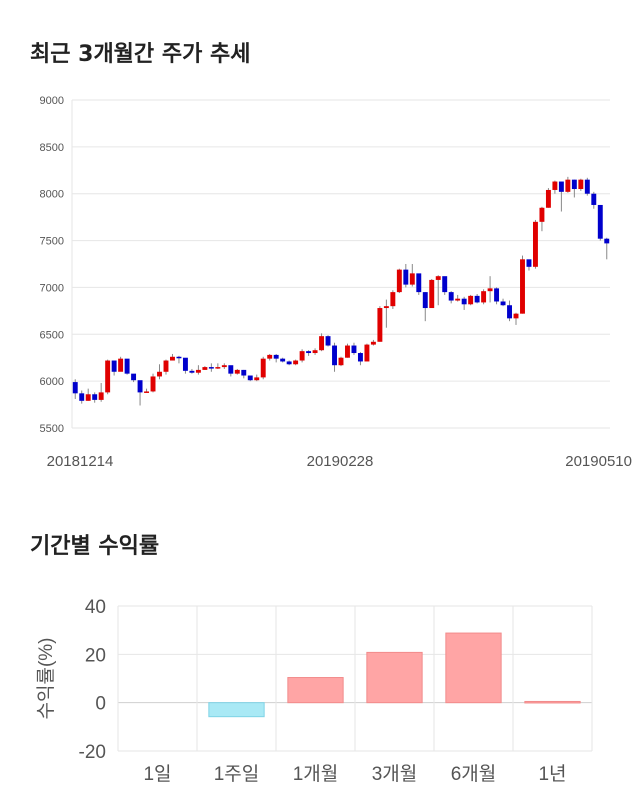 The height and width of the screenshot is (810, 640). What do you see at coordinates (80, 461) in the screenshot?
I see `price-x-tick-label: 20181214` at bounding box center [80, 461].